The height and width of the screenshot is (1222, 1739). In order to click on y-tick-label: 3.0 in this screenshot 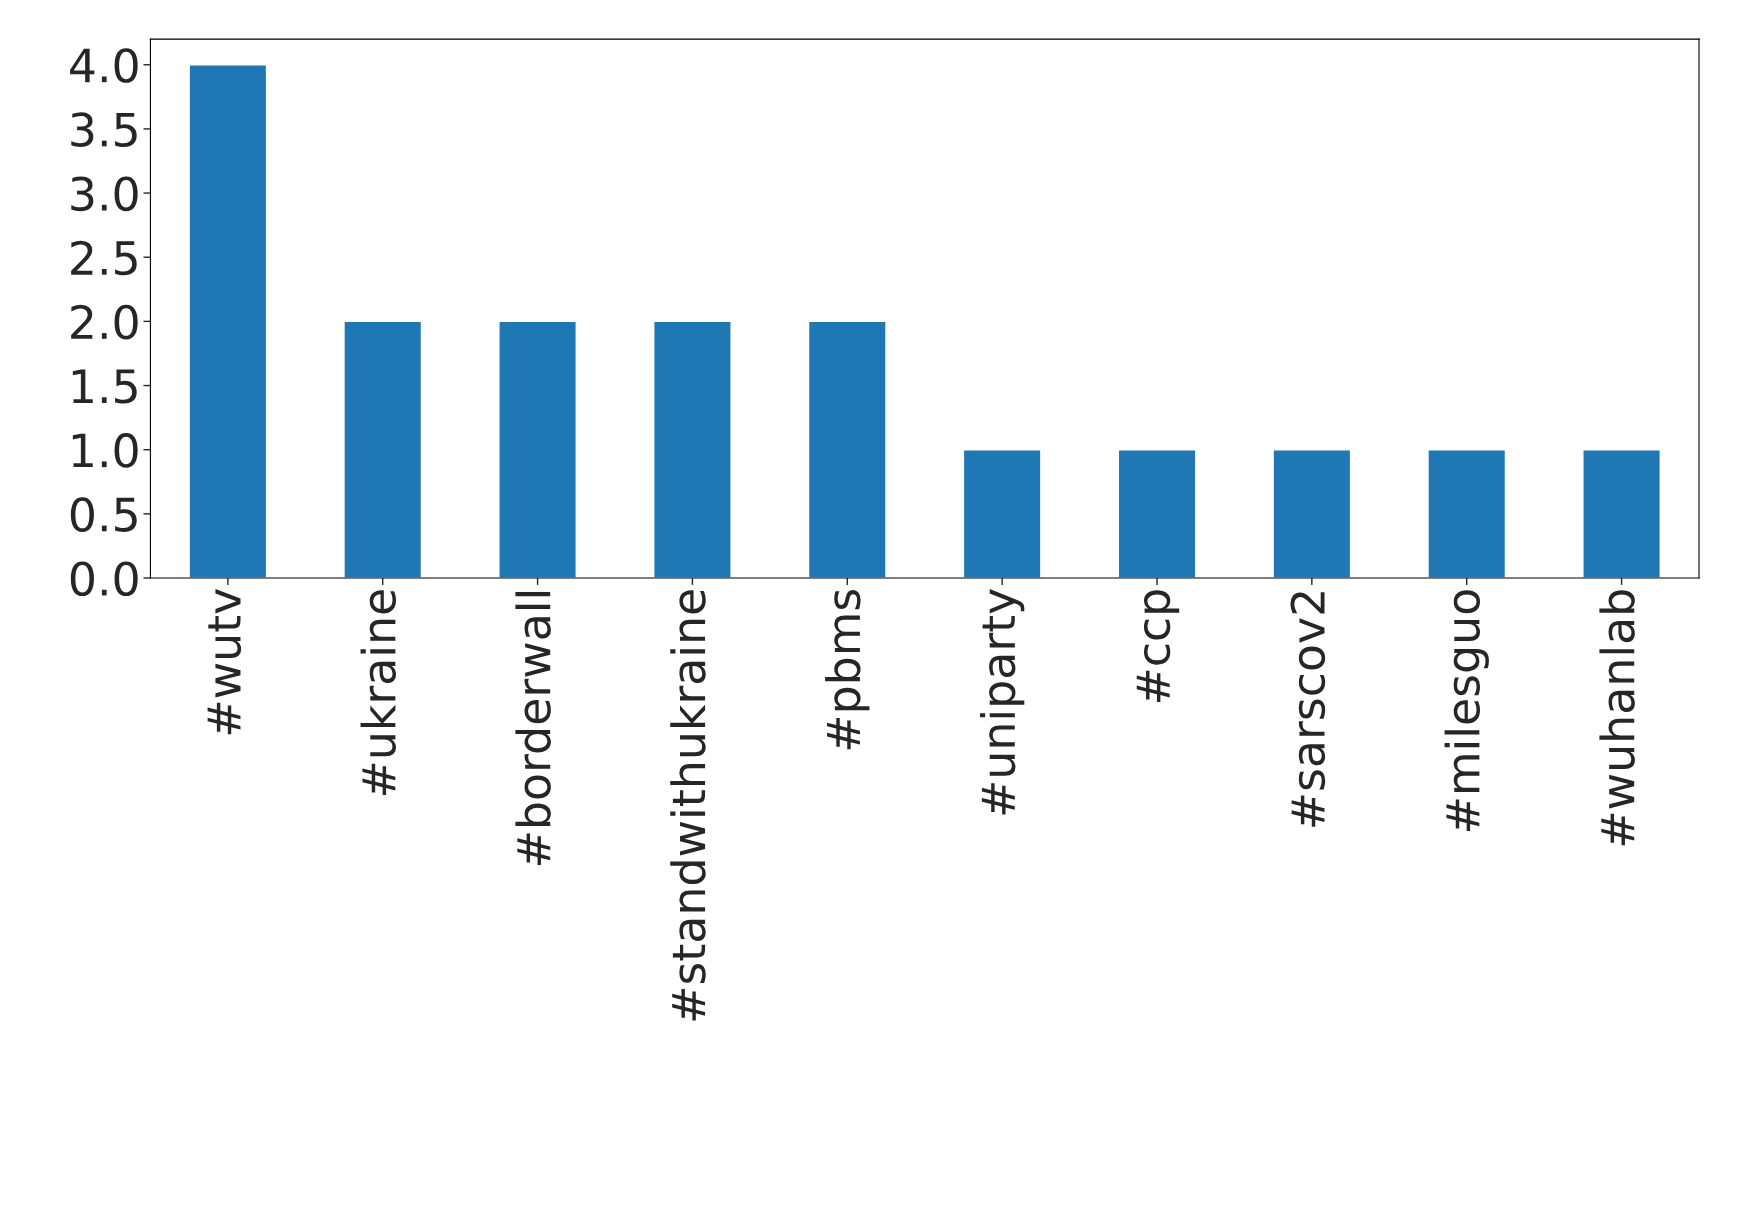, I will do `click(104, 194)`.